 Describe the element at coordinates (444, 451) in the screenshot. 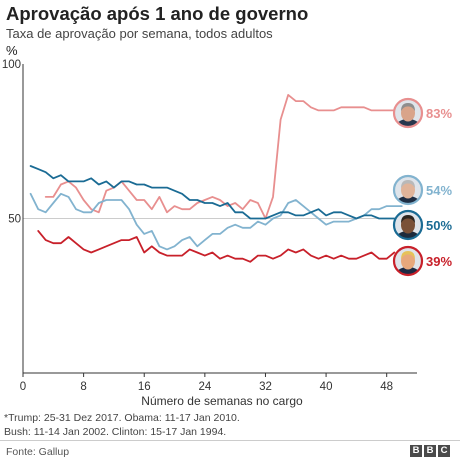

I see `bbc-logo-letter: C` at that location.